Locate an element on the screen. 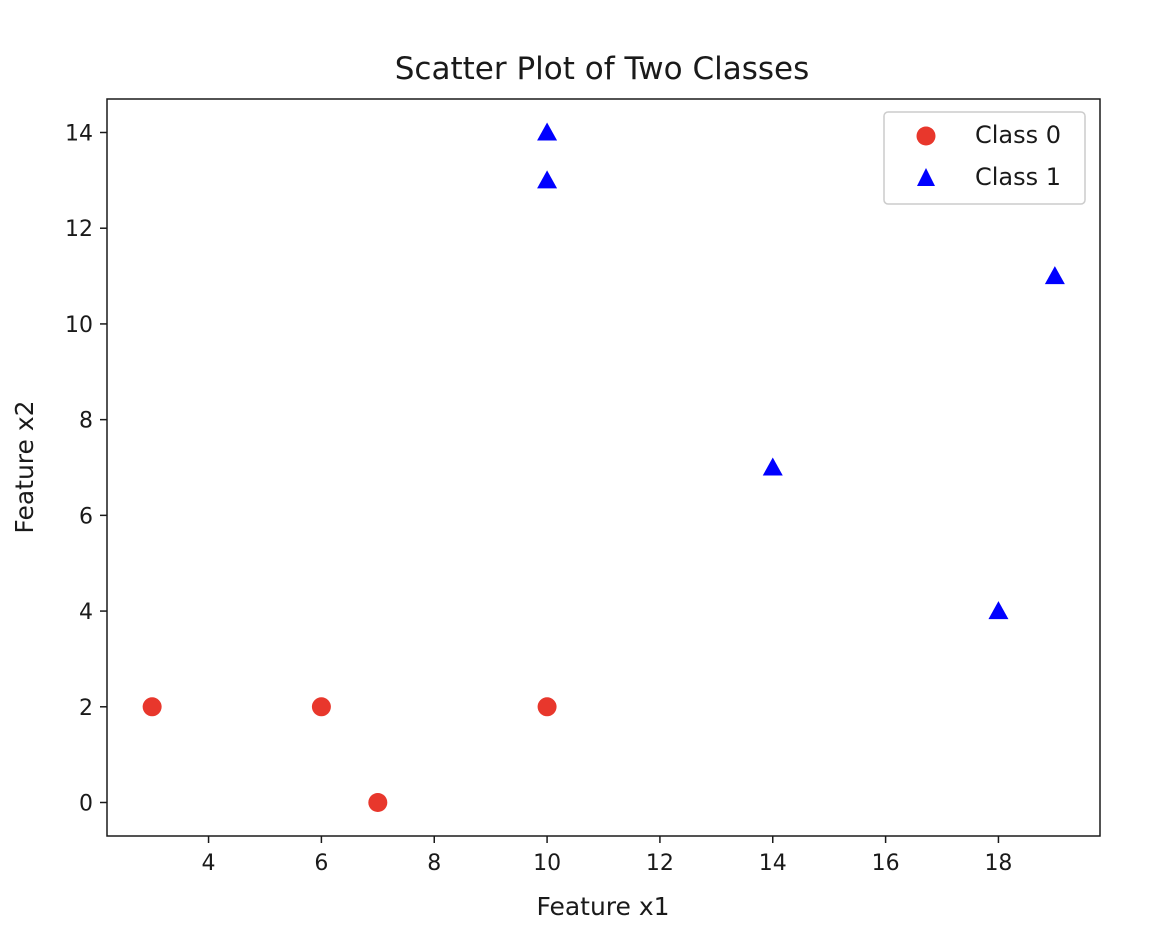 The image size is (1168, 932). y-tick-label: 4 is located at coordinates (86, 612).